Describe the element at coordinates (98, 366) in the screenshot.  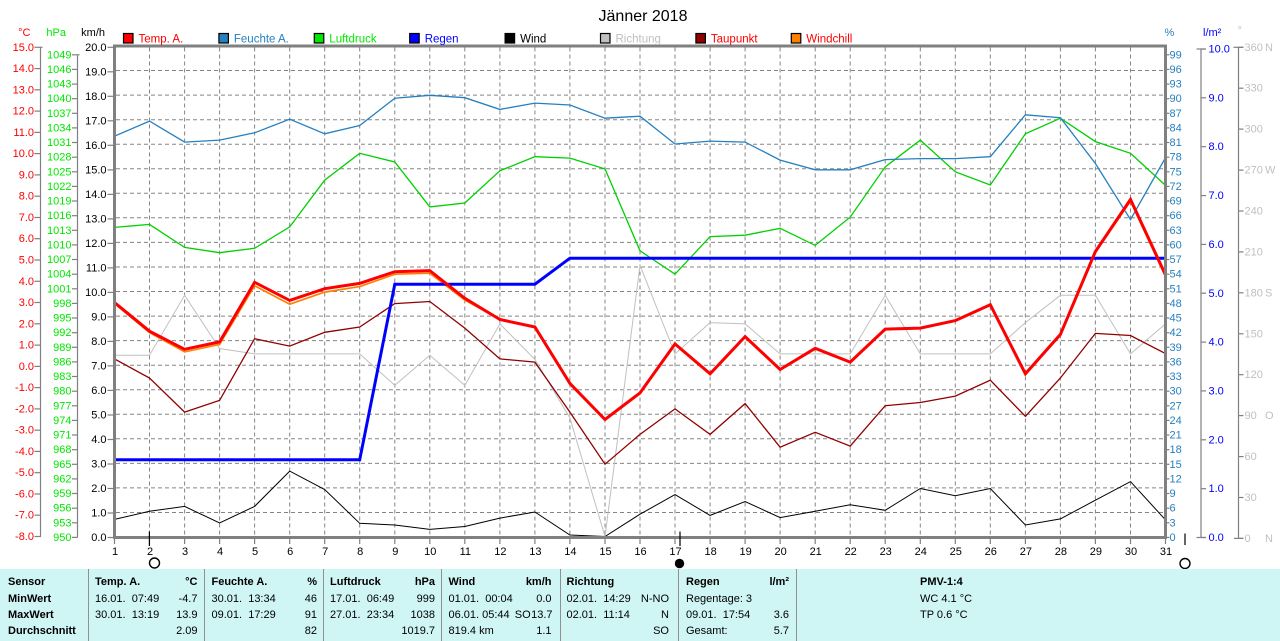
I see `svg-text: 7.0` at that location.